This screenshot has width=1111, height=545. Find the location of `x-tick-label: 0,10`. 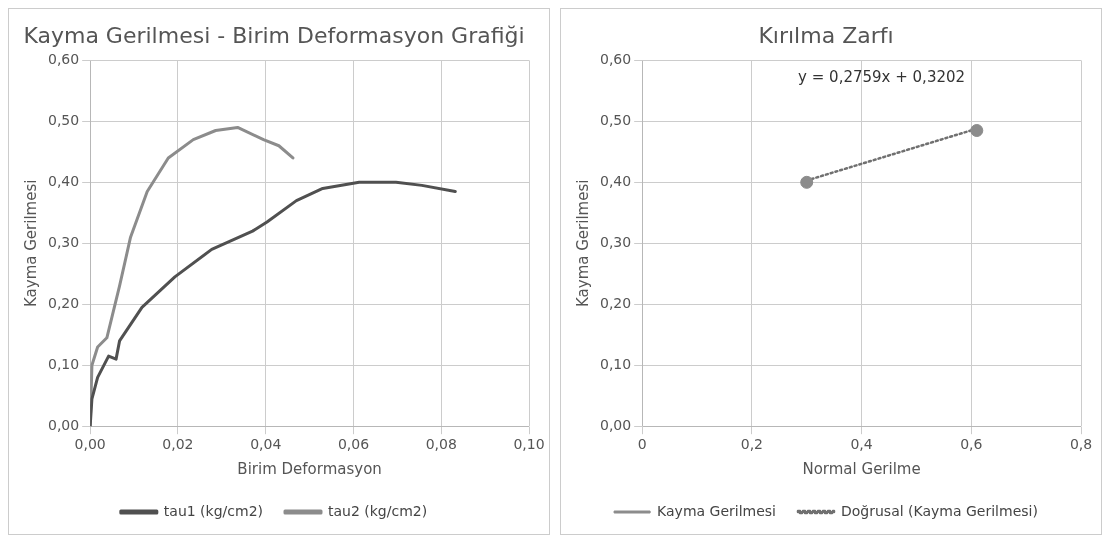

x-tick-label: 0,10 is located at coordinates (529, 444).